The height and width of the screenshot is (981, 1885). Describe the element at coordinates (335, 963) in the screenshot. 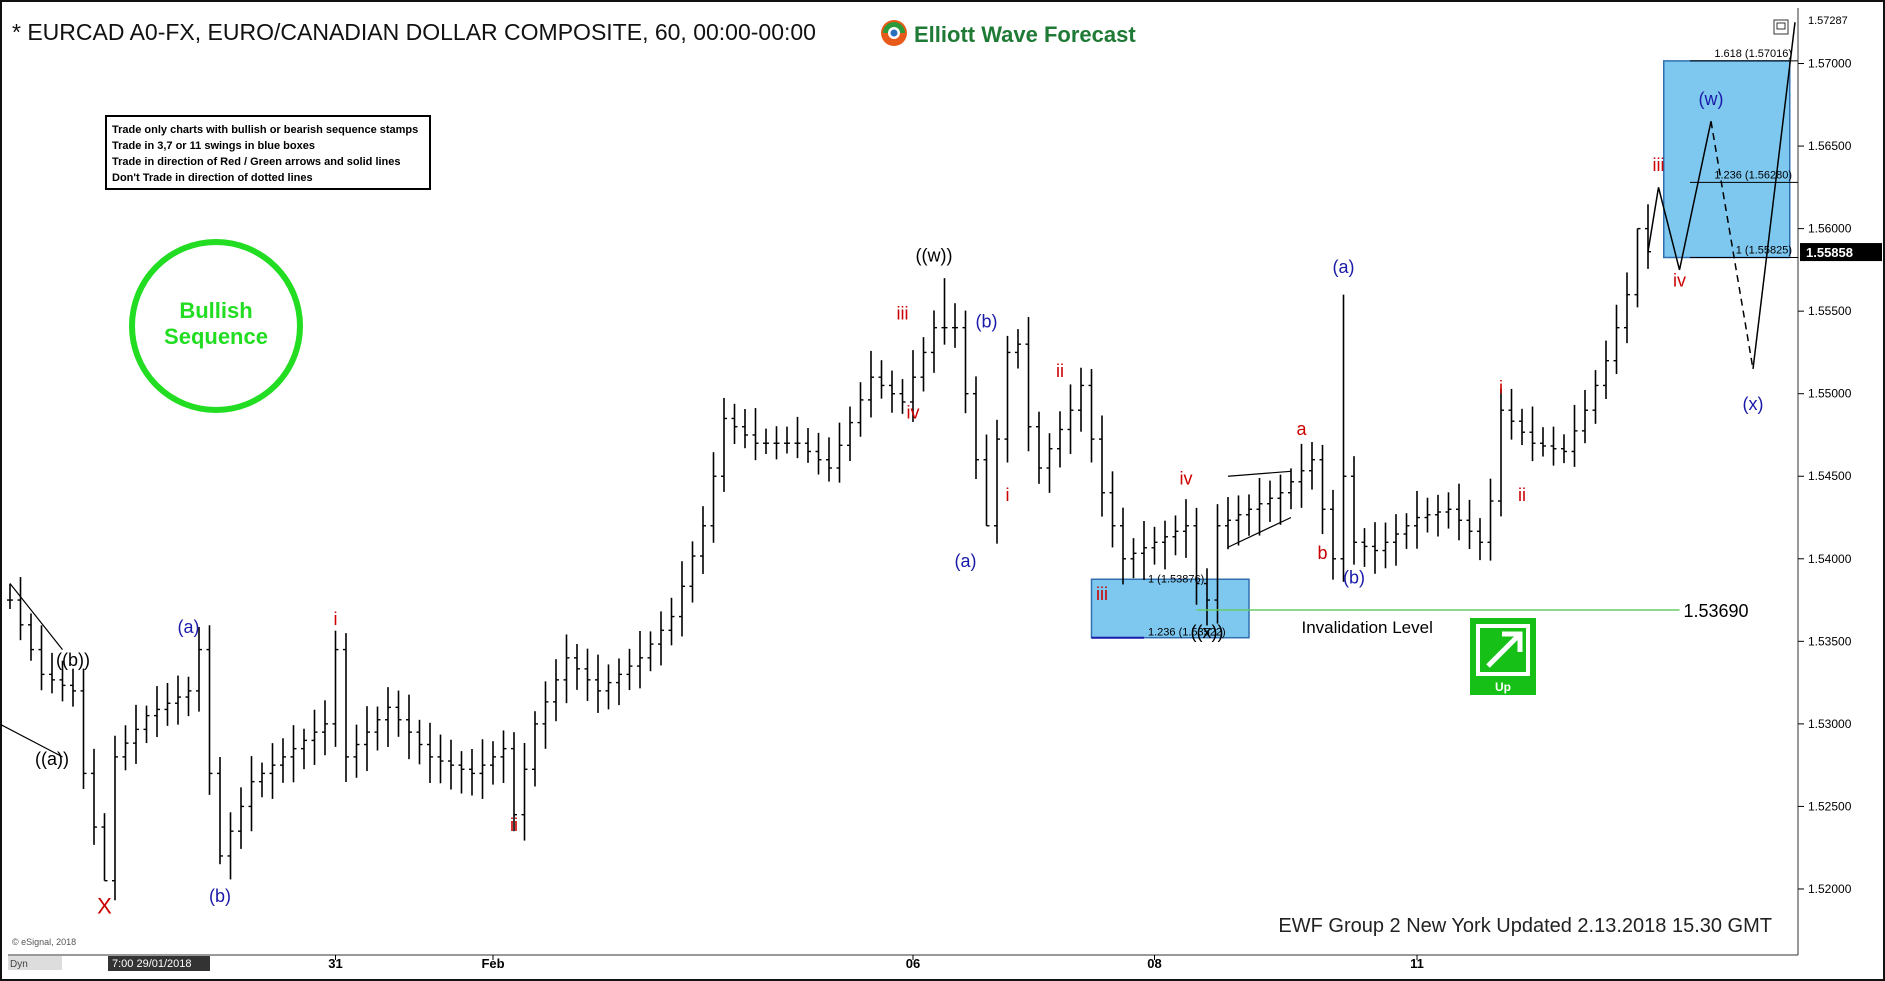

I see `time-tick-label: 31` at that location.